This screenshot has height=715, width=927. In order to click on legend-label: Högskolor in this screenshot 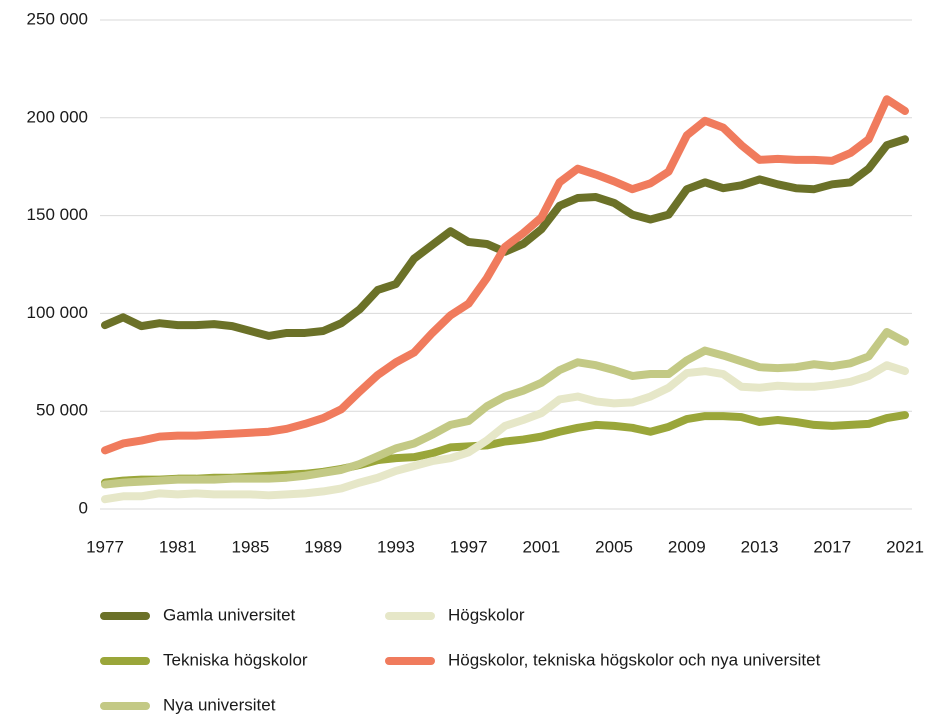, I will do `click(486, 614)`.